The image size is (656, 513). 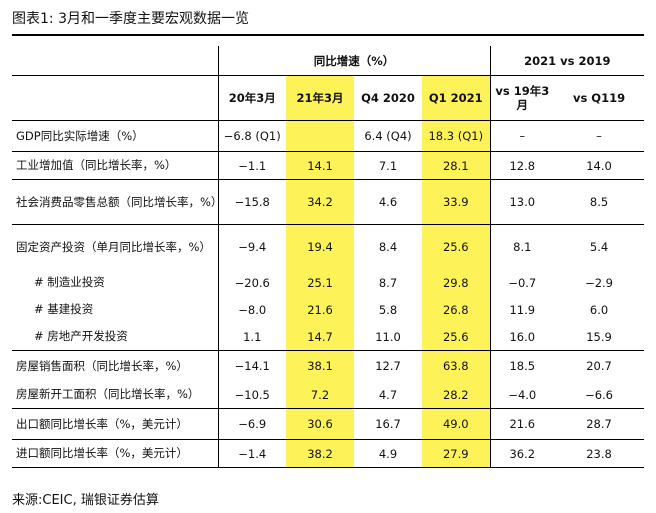 I want to click on cell-q4-2020: 8.7, so click(x=388, y=282).